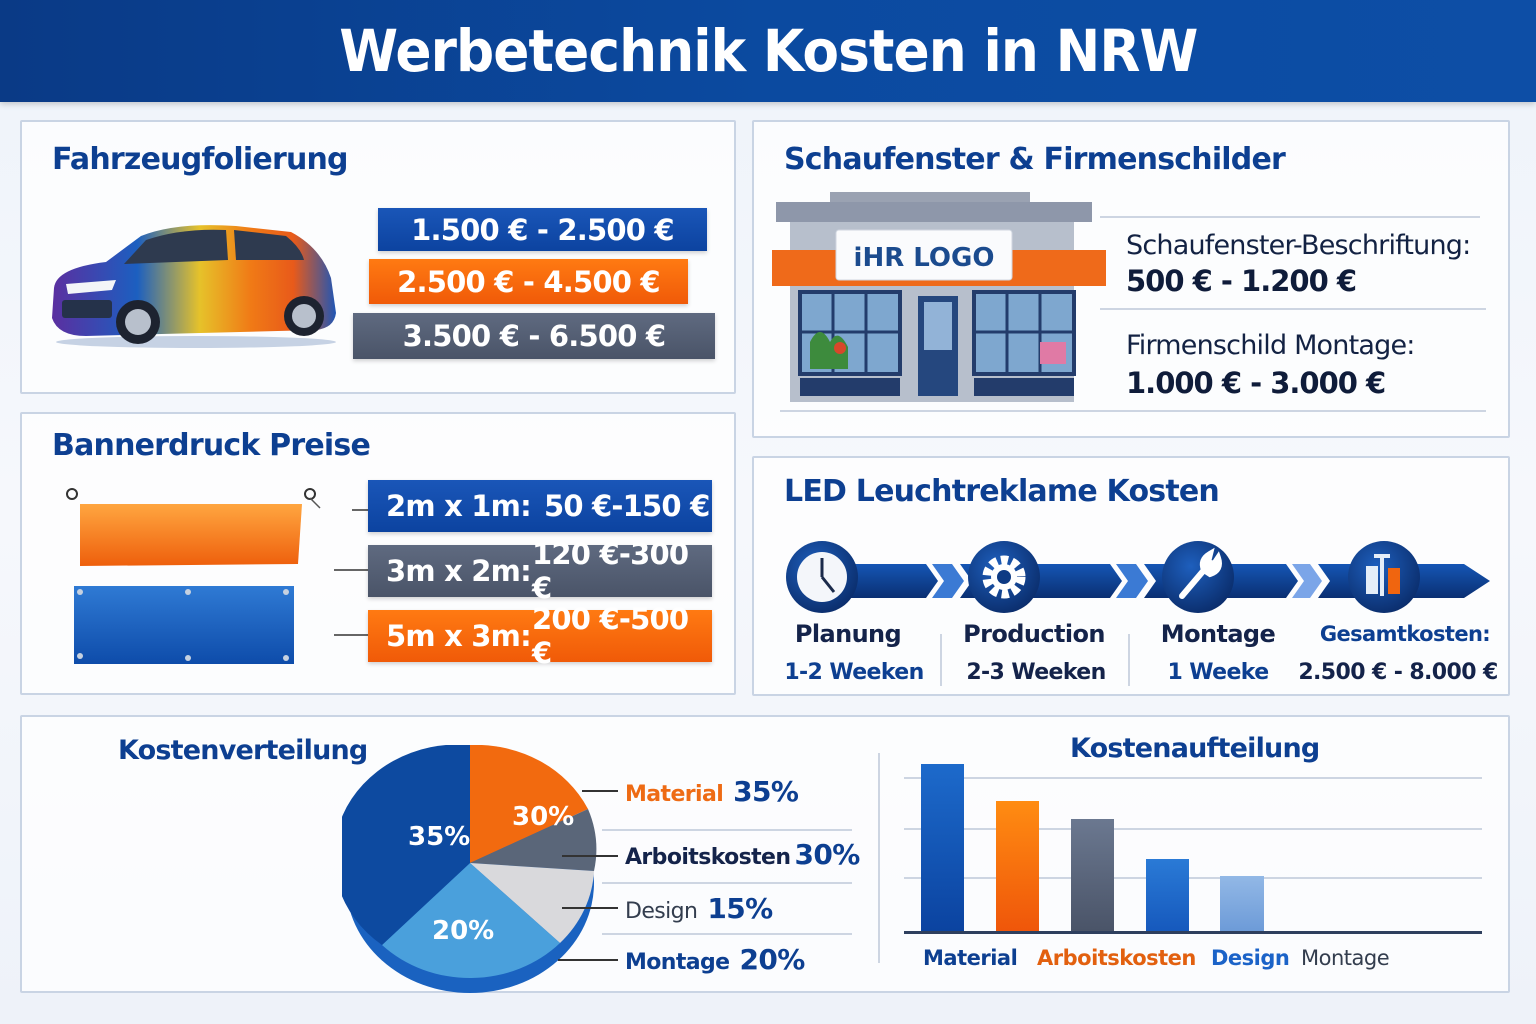 This screenshot has width=1536, height=1024. Describe the element at coordinates (1241, 281) in the screenshot. I see `window-lettering-value: 500 € - 1.200 €` at that location.